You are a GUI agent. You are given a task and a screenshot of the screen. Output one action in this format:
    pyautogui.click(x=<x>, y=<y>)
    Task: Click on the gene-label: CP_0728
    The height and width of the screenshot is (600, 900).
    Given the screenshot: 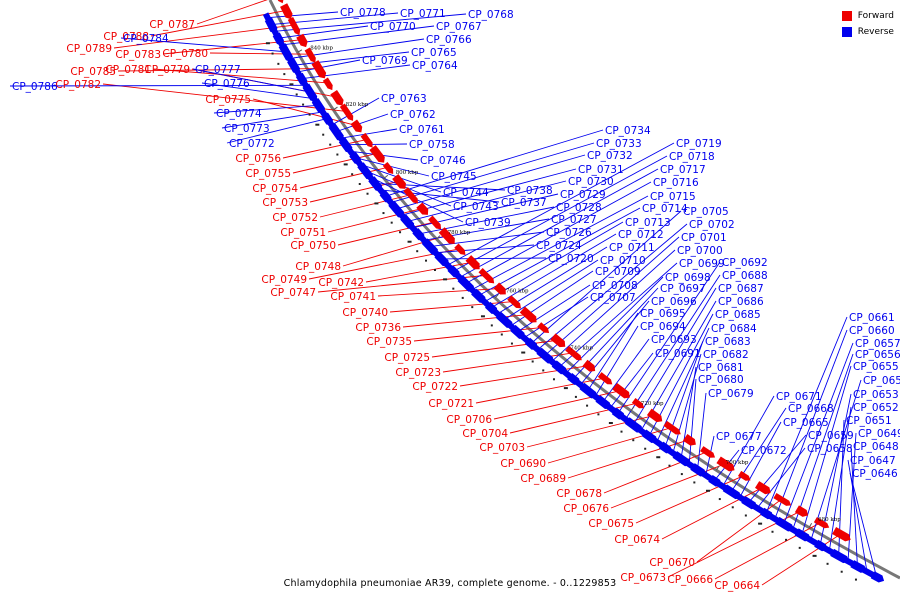 What is the action you would take?
    pyautogui.click(x=579, y=208)
    